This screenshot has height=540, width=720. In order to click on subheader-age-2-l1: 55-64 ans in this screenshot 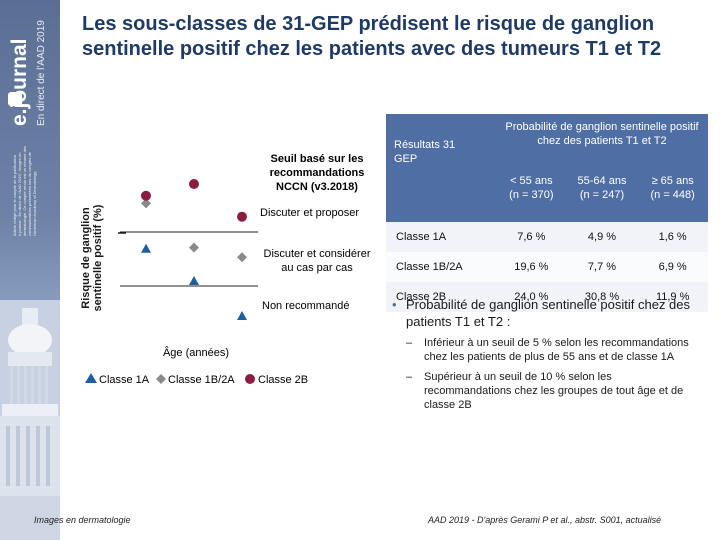, I will do `click(602, 181)`.